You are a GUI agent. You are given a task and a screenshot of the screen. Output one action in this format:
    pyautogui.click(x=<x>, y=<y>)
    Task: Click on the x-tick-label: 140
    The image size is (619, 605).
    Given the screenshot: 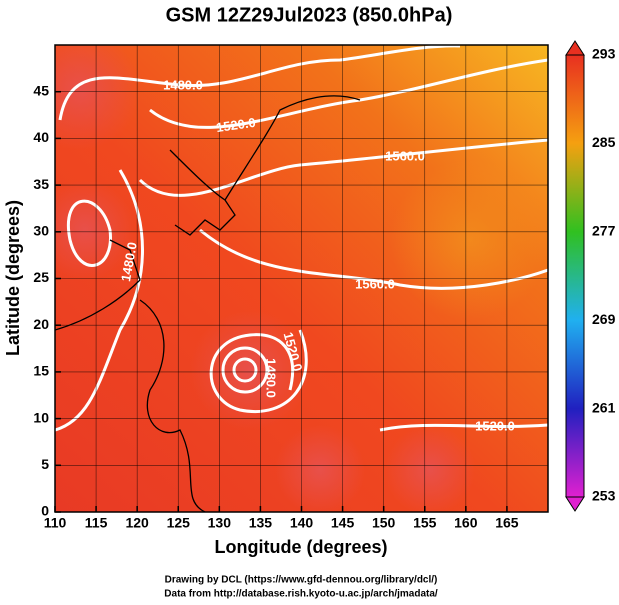 What is the action you would take?
    pyautogui.click(x=302, y=523)
    